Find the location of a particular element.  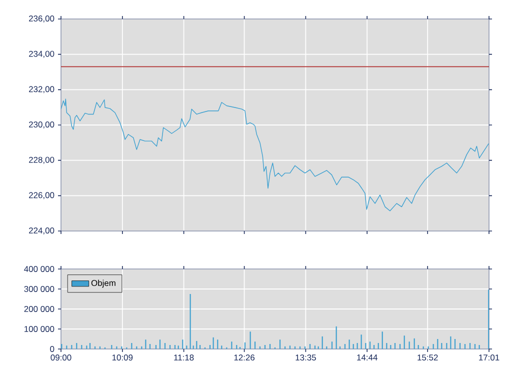

y-tick-label: 232,00 is located at coordinates (41, 90).